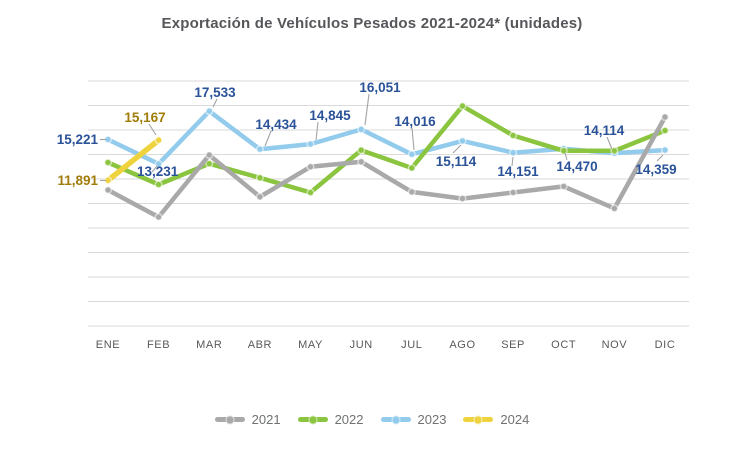 The image size is (744, 454). I want to click on data-label-2023-jul: 14,016, so click(415, 121).